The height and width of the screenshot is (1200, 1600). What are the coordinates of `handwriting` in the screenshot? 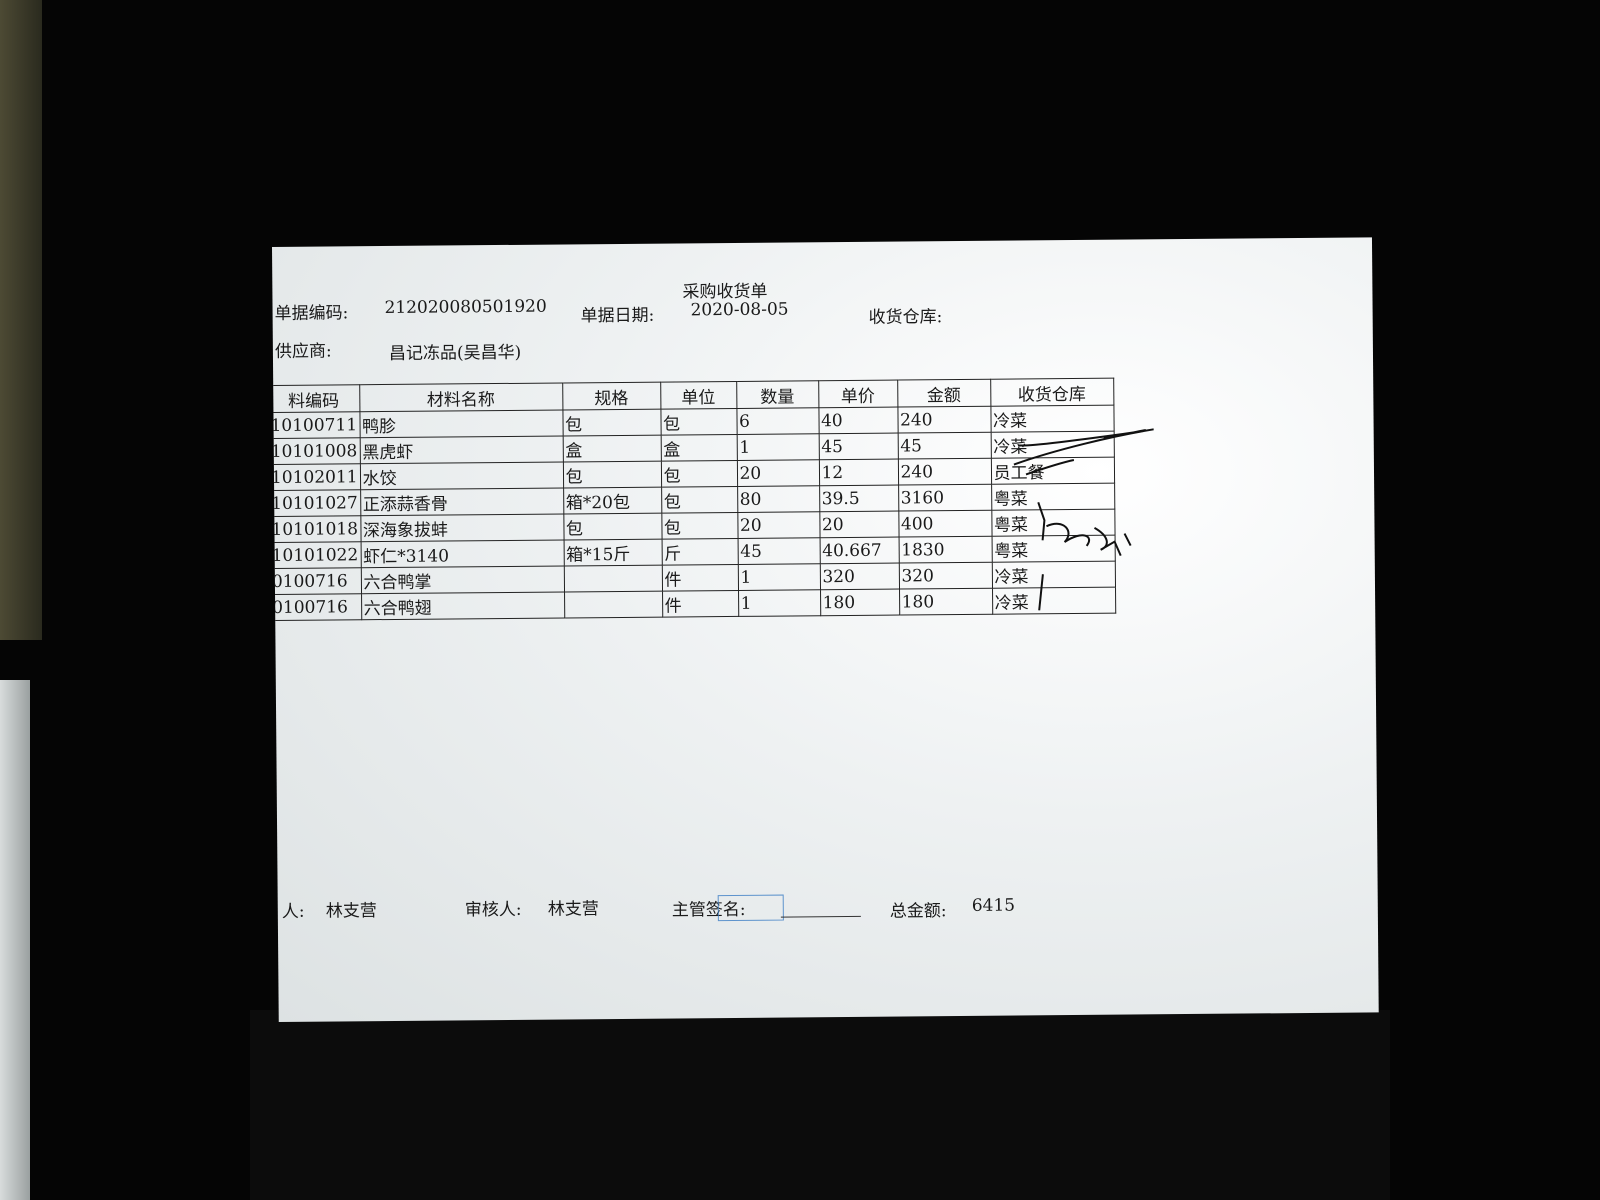 It's located at (1083, 519).